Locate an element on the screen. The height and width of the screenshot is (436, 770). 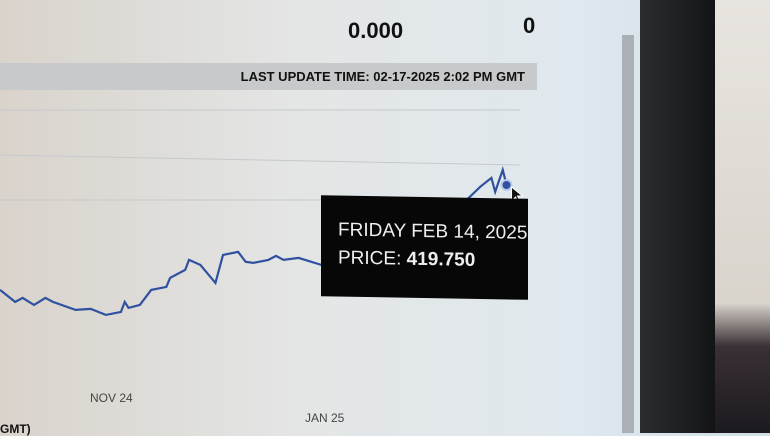
x-tick-jan25: JAN 25 is located at coordinates (325, 418).